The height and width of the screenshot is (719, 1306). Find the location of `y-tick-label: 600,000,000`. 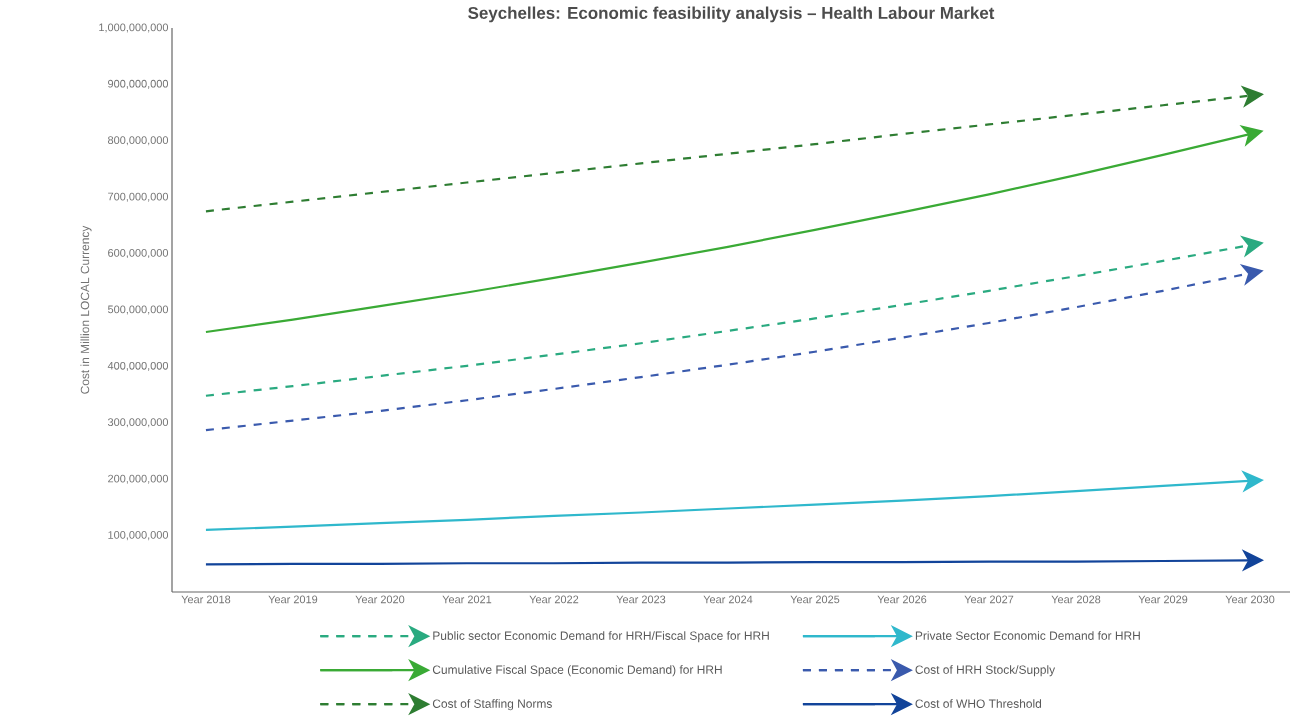

y-tick-label: 600,000,000 is located at coordinates (138, 254).